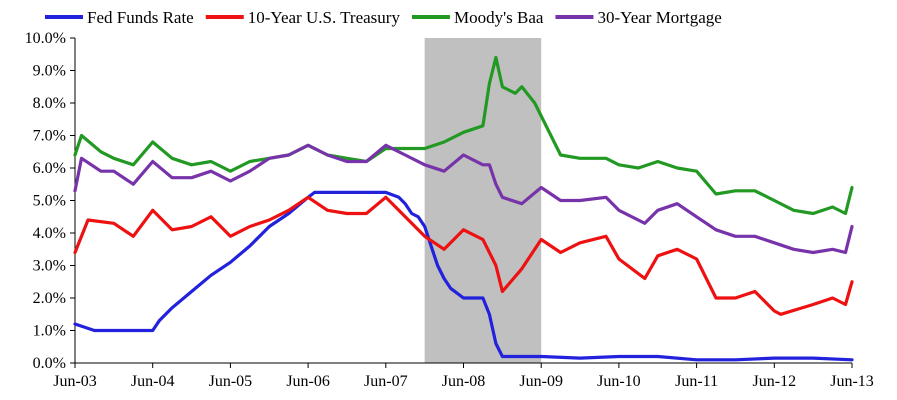 This screenshot has height=400, width=897. Describe the element at coordinates (49, 233) in the screenshot. I see `y-tick-label: 4.0%` at that location.